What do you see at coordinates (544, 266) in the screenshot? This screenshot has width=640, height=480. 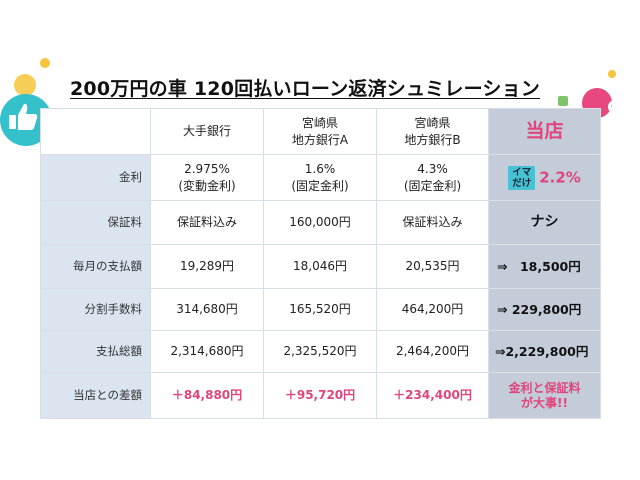 I see `store-cell: ⇒ 18,500円` at bounding box center [544, 266].